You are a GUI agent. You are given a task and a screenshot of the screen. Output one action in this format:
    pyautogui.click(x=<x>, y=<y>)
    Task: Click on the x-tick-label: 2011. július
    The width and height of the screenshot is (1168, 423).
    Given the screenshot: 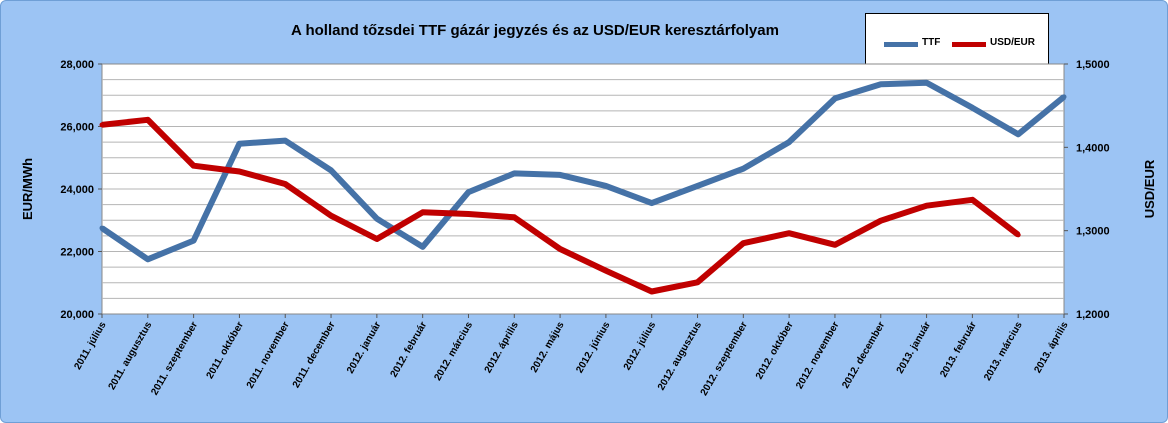 What is the action you would take?
    pyautogui.click(x=90, y=346)
    